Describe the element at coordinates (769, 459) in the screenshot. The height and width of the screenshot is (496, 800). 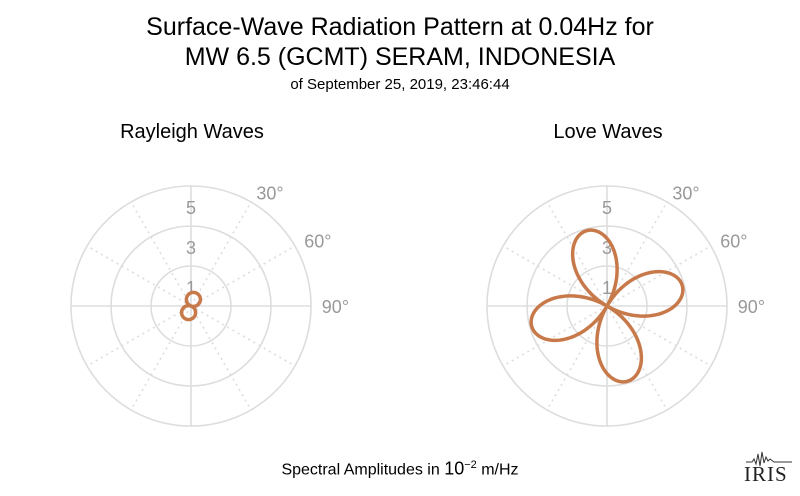
I see `seismogram-icon` at that location.